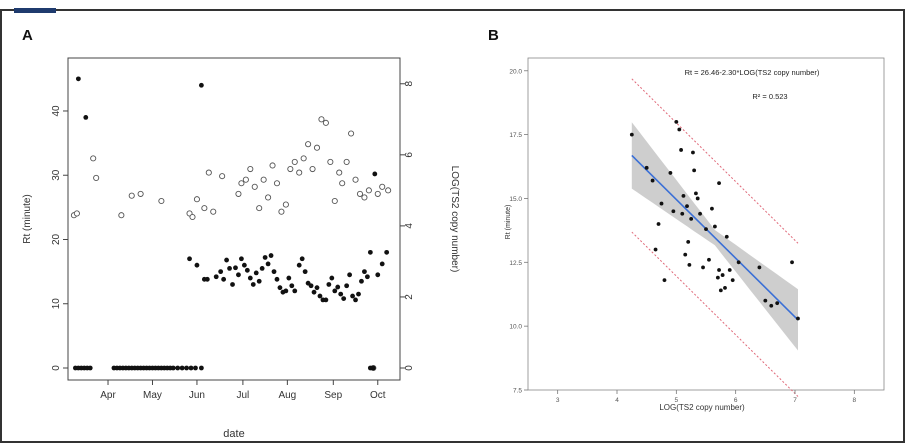  What do you see at coordinates (56, 175) in the screenshot?
I see `y-tick-label: 30` at bounding box center [56, 175].